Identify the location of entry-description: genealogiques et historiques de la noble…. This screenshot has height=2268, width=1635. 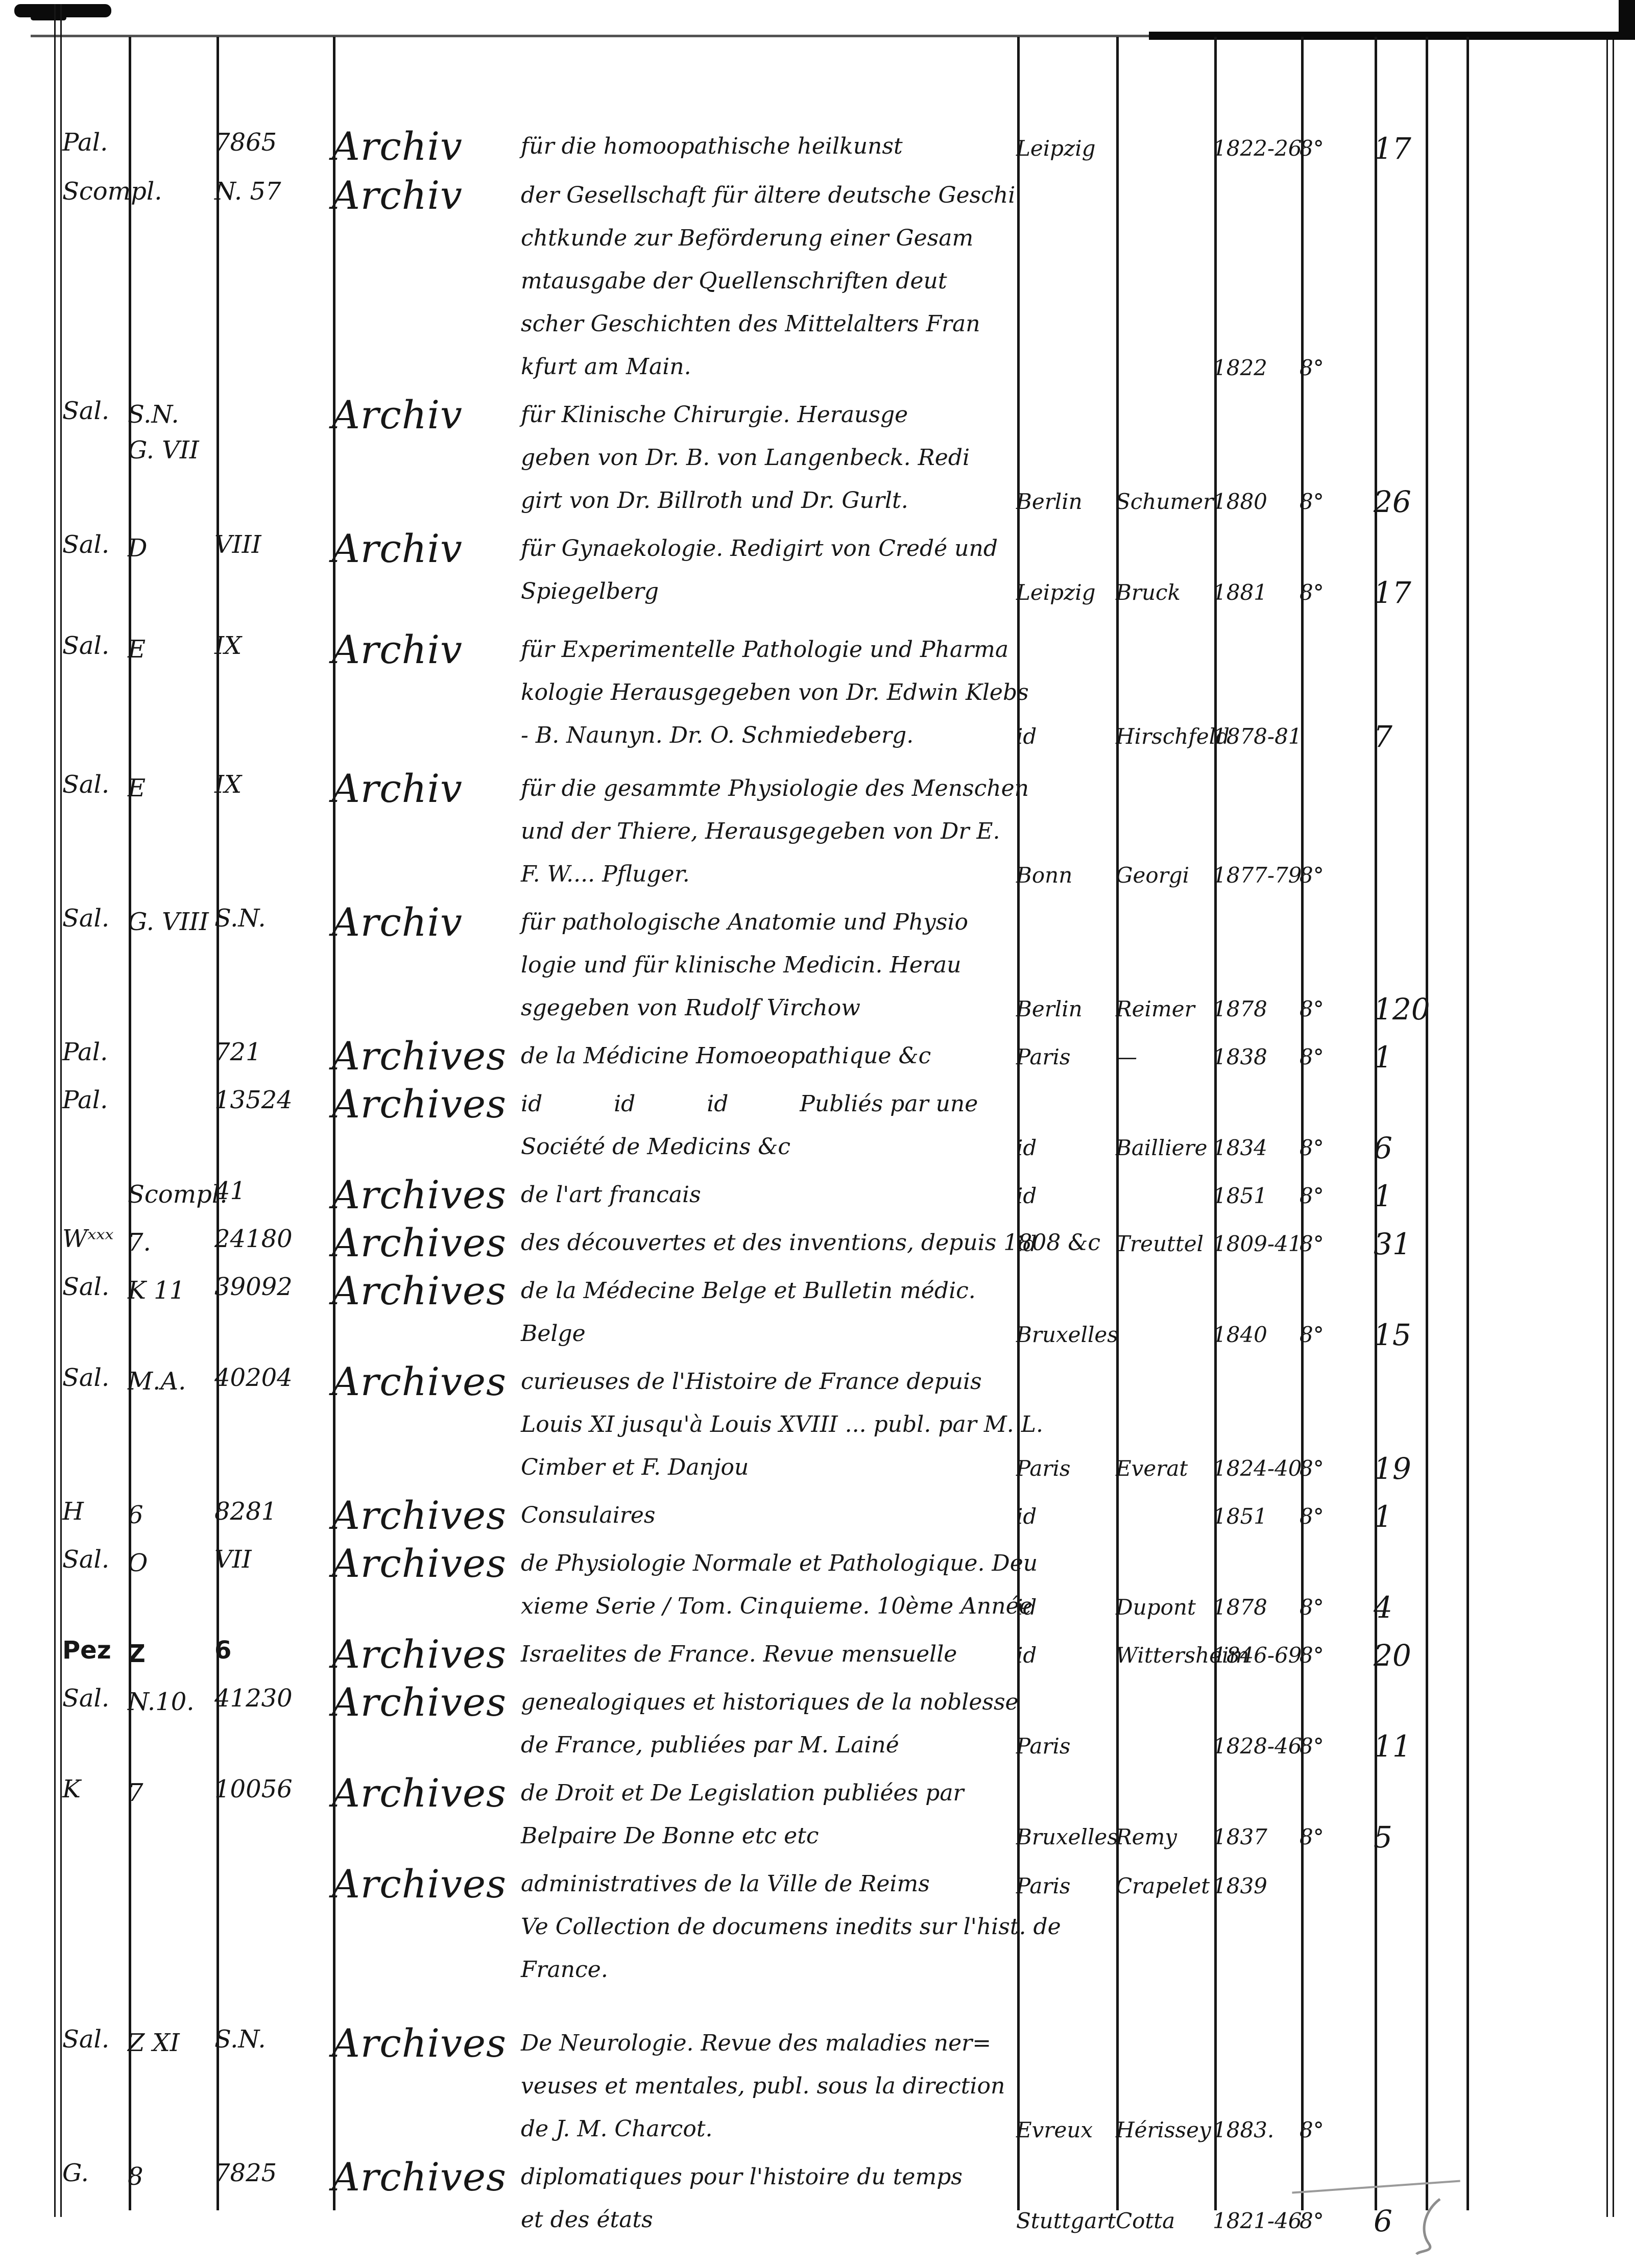
(770, 1724).